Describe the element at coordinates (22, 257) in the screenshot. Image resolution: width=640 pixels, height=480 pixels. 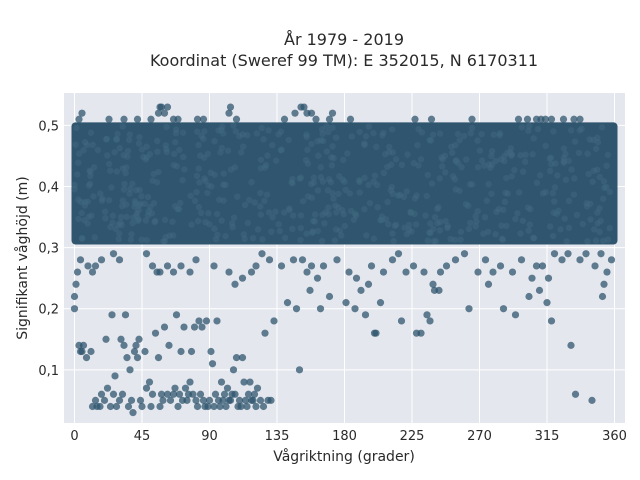
I see `y-axis-title: Signifikant våghöjd (m)` at that location.